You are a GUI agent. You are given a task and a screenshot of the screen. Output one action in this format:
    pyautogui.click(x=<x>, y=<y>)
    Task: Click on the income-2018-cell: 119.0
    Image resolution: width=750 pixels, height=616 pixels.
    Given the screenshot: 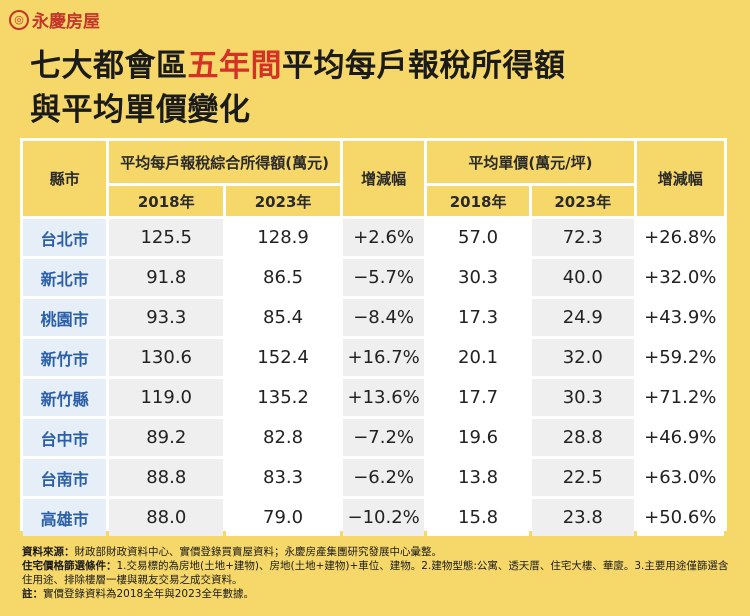 What is the action you would take?
    pyautogui.click(x=166, y=397)
    